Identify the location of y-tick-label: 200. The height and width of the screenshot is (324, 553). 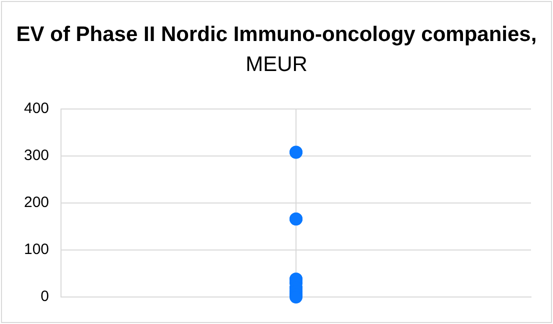
(37, 203).